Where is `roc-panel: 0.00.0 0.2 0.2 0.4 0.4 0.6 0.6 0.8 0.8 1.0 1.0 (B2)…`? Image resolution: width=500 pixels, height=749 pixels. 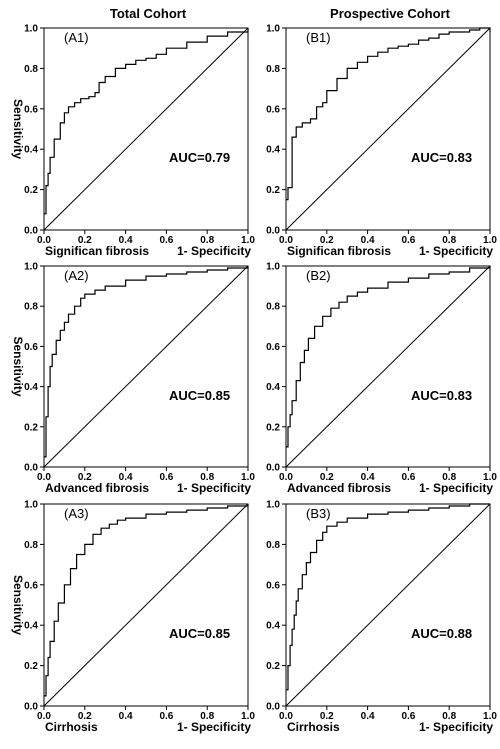
roc-panel: 0.00.0 0.2 0.2 0.4 0.4 0.6 0.6 0.8 0.8 1.0 1.0 (B2)… is located at coordinates (381, 379).